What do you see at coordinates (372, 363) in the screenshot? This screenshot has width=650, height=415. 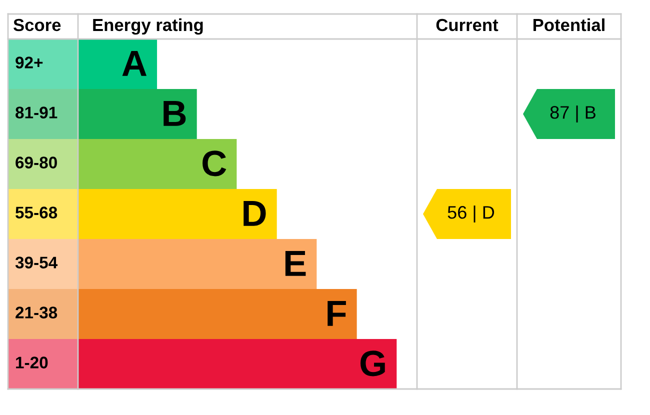 I see `y-tick-label: G` at bounding box center [372, 363].